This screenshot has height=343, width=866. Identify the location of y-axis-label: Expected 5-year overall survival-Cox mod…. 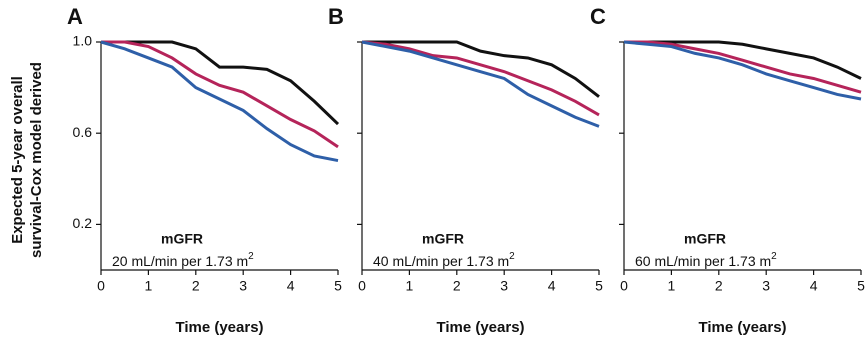
(27, 160).